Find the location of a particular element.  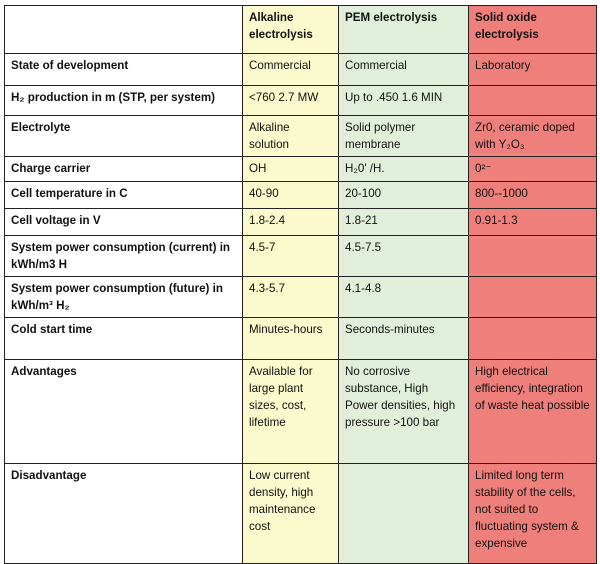

cell-pem: Commercial is located at coordinates (403, 69).